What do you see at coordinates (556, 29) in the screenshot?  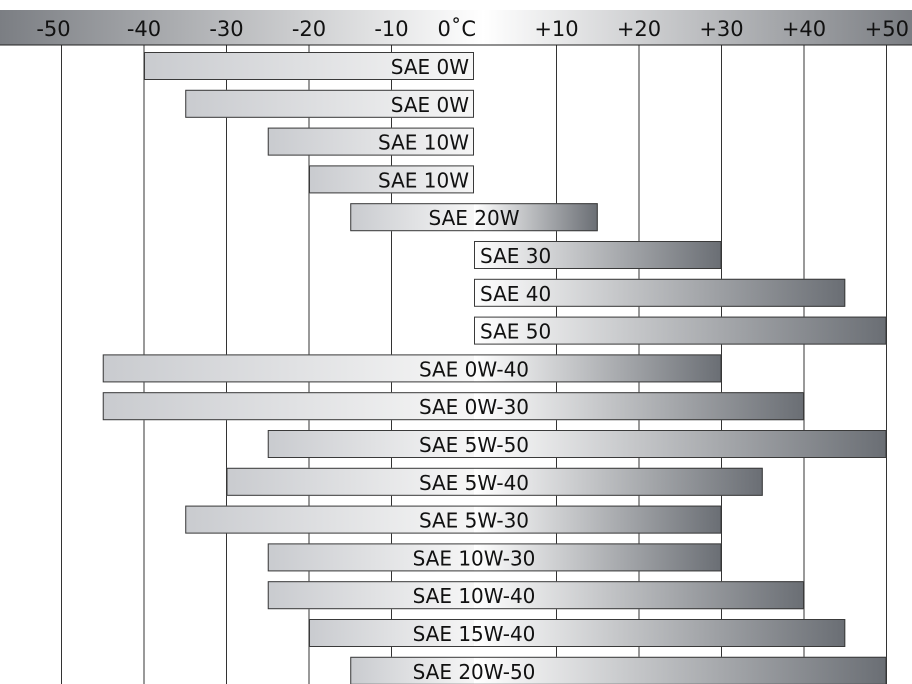 I see `x-tick-label: +10` at bounding box center [556, 29].